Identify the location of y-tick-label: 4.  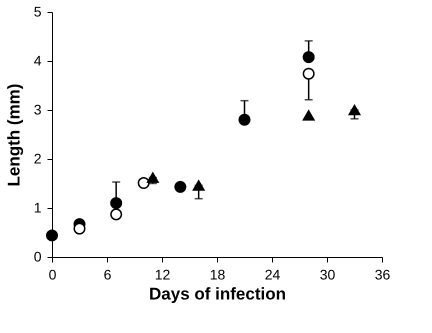
(38, 60).